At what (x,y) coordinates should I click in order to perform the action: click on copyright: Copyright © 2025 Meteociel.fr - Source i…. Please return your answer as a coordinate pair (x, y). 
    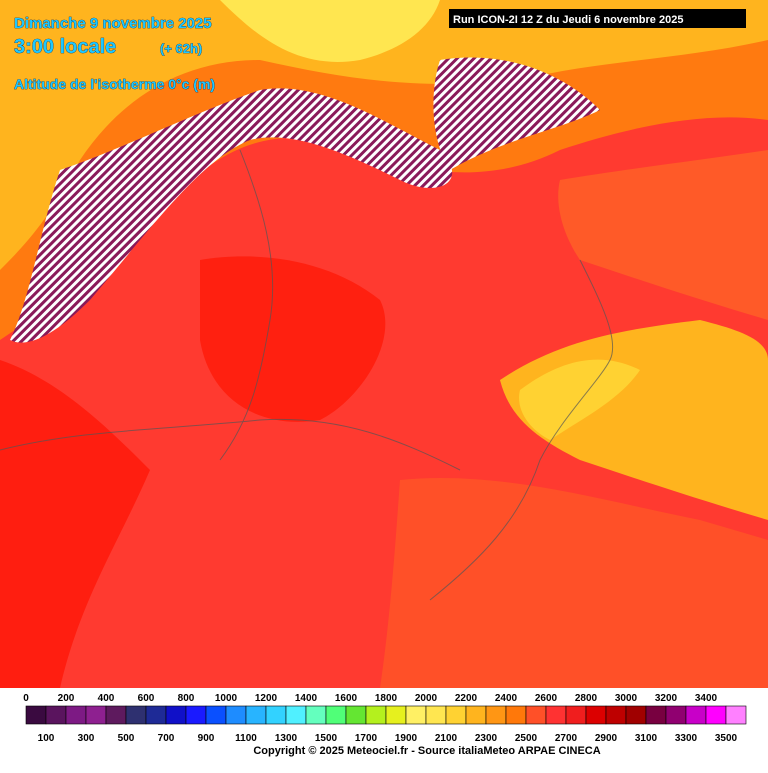
    Looking at the image, I should click on (426, 751).